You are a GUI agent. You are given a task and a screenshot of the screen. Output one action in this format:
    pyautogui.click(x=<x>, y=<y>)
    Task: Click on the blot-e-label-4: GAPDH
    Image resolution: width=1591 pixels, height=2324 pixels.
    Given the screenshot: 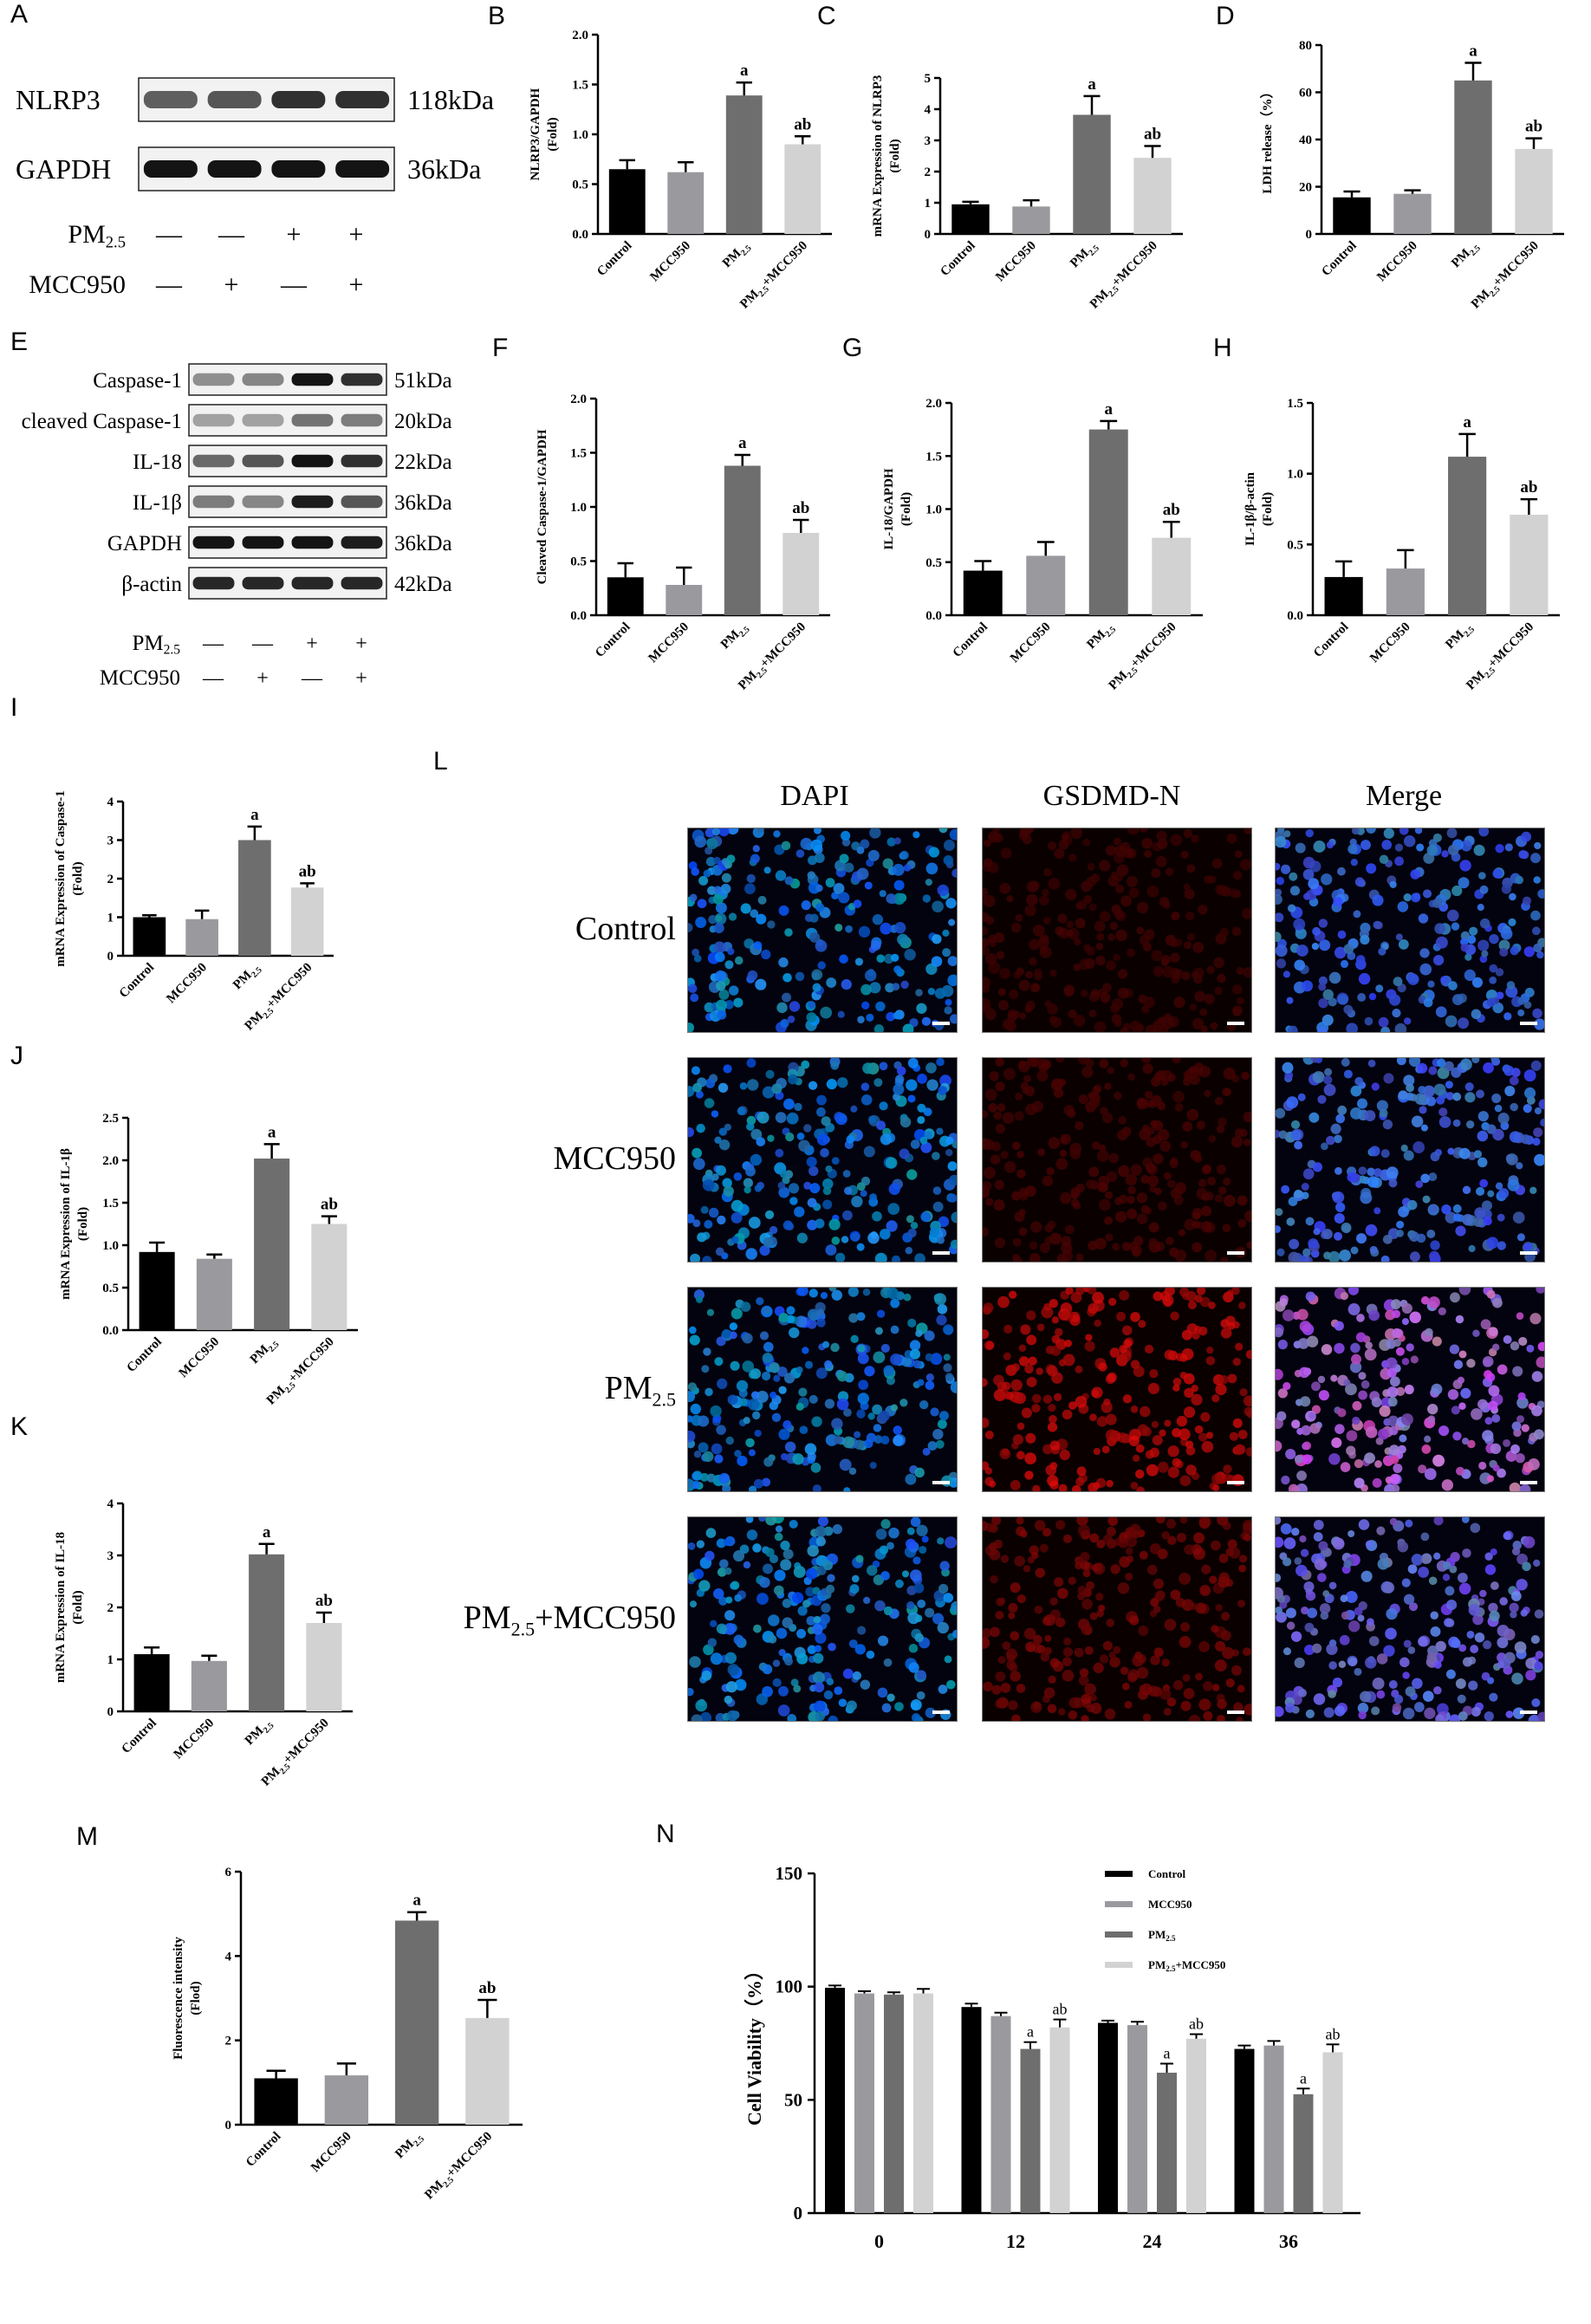 What is the action you would take?
    pyautogui.click(x=144, y=543)
    